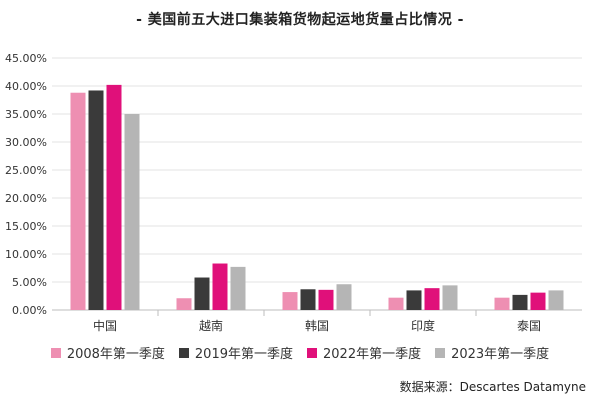  I want to click on legend-swatch-2019, so click(183, 352).